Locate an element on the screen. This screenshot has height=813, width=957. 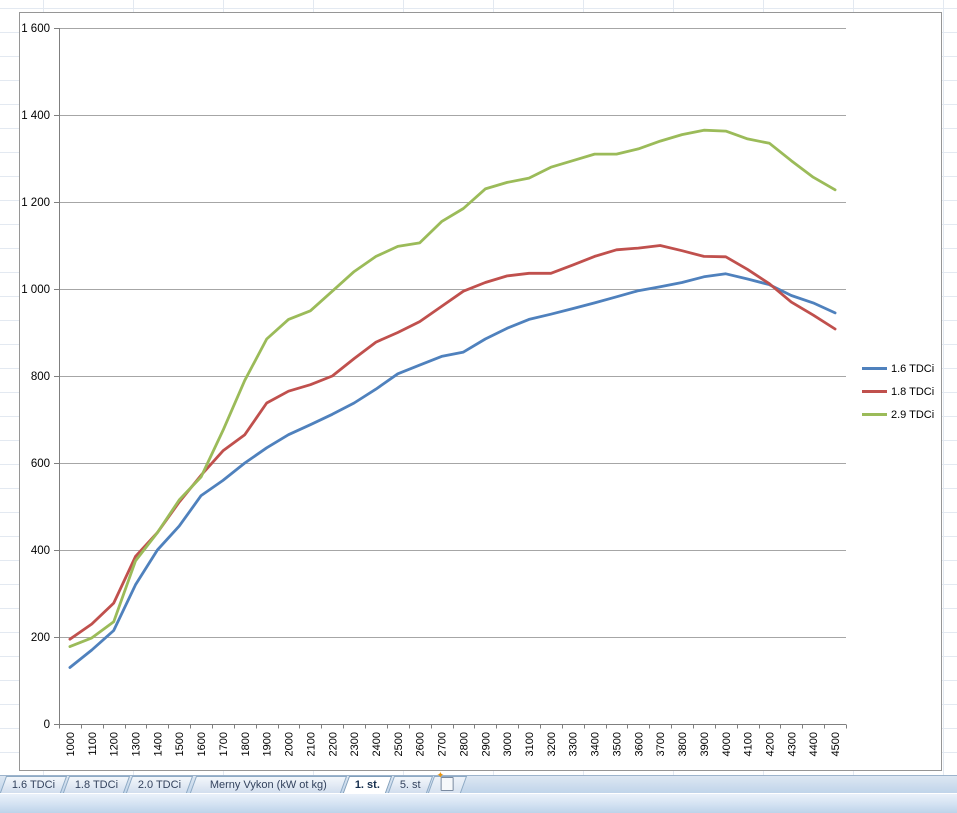
svg-text: 3600 is located at coordinates (639, 744).